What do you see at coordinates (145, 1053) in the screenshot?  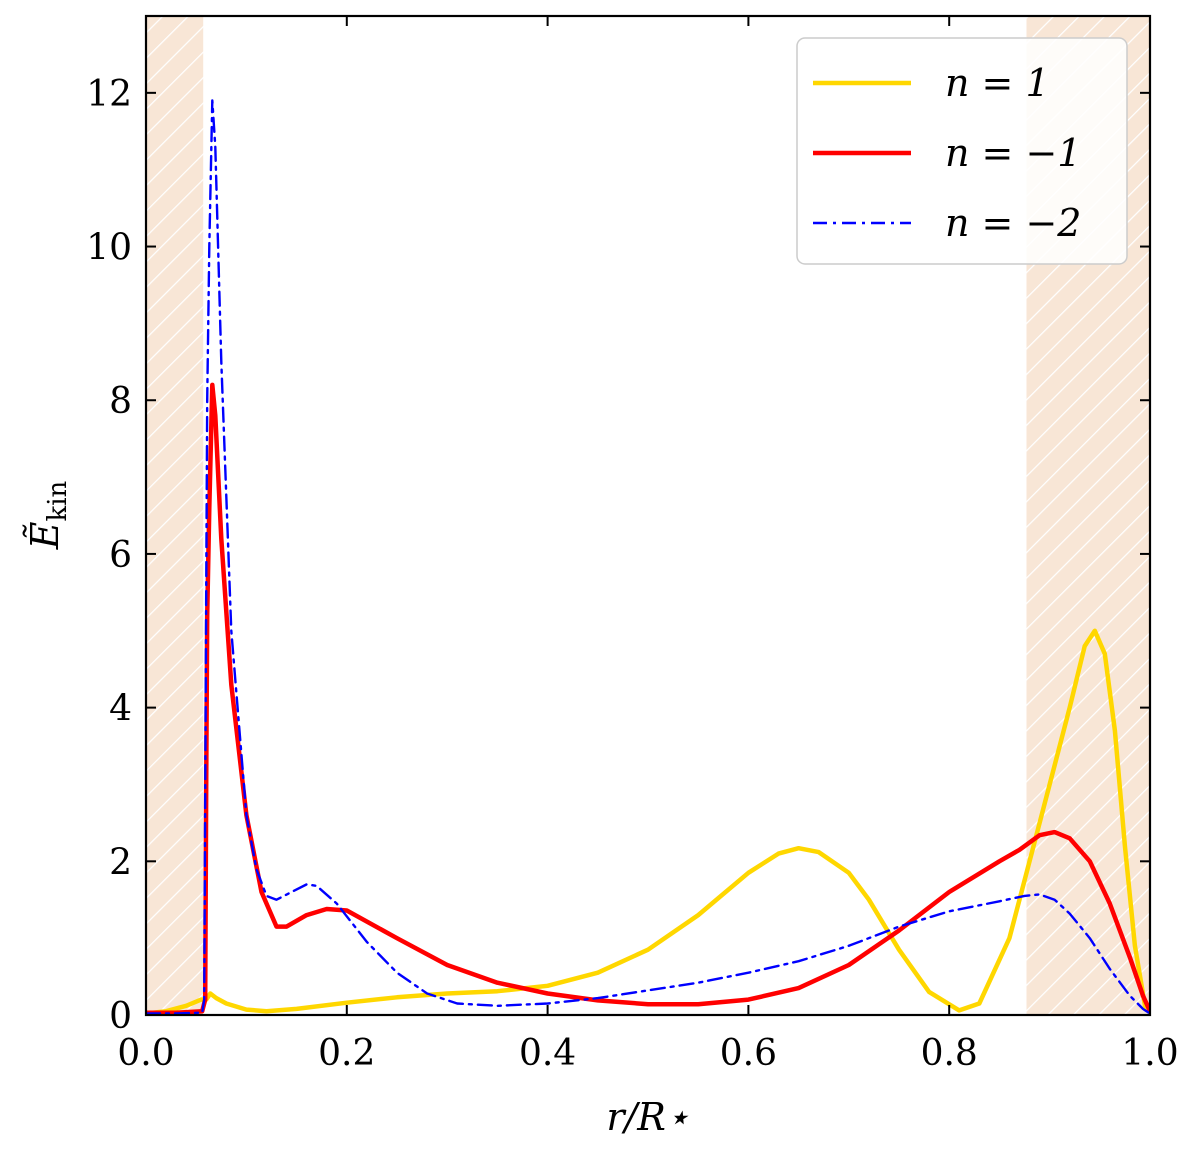 I see `x-tick-label: 0.0` at bounding box center [145, 1053].